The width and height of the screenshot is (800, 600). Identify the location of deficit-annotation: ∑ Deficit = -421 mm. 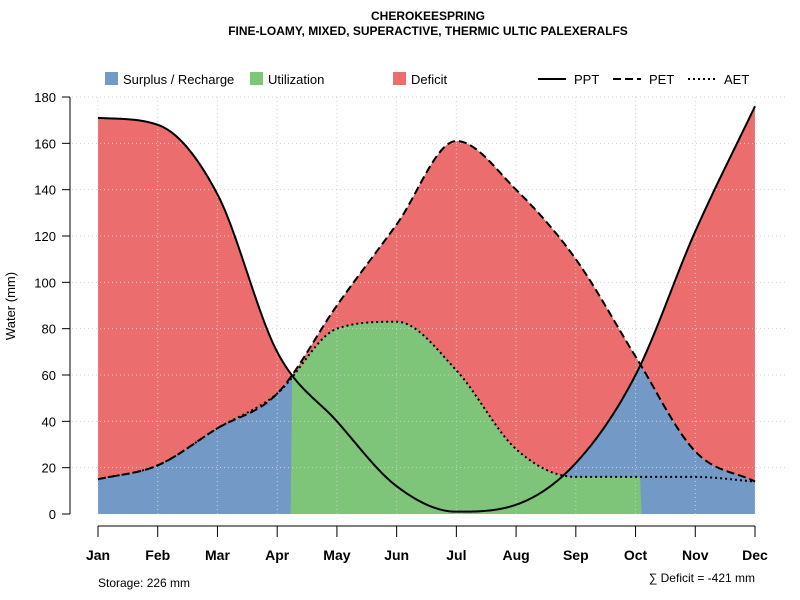
(702, 578).